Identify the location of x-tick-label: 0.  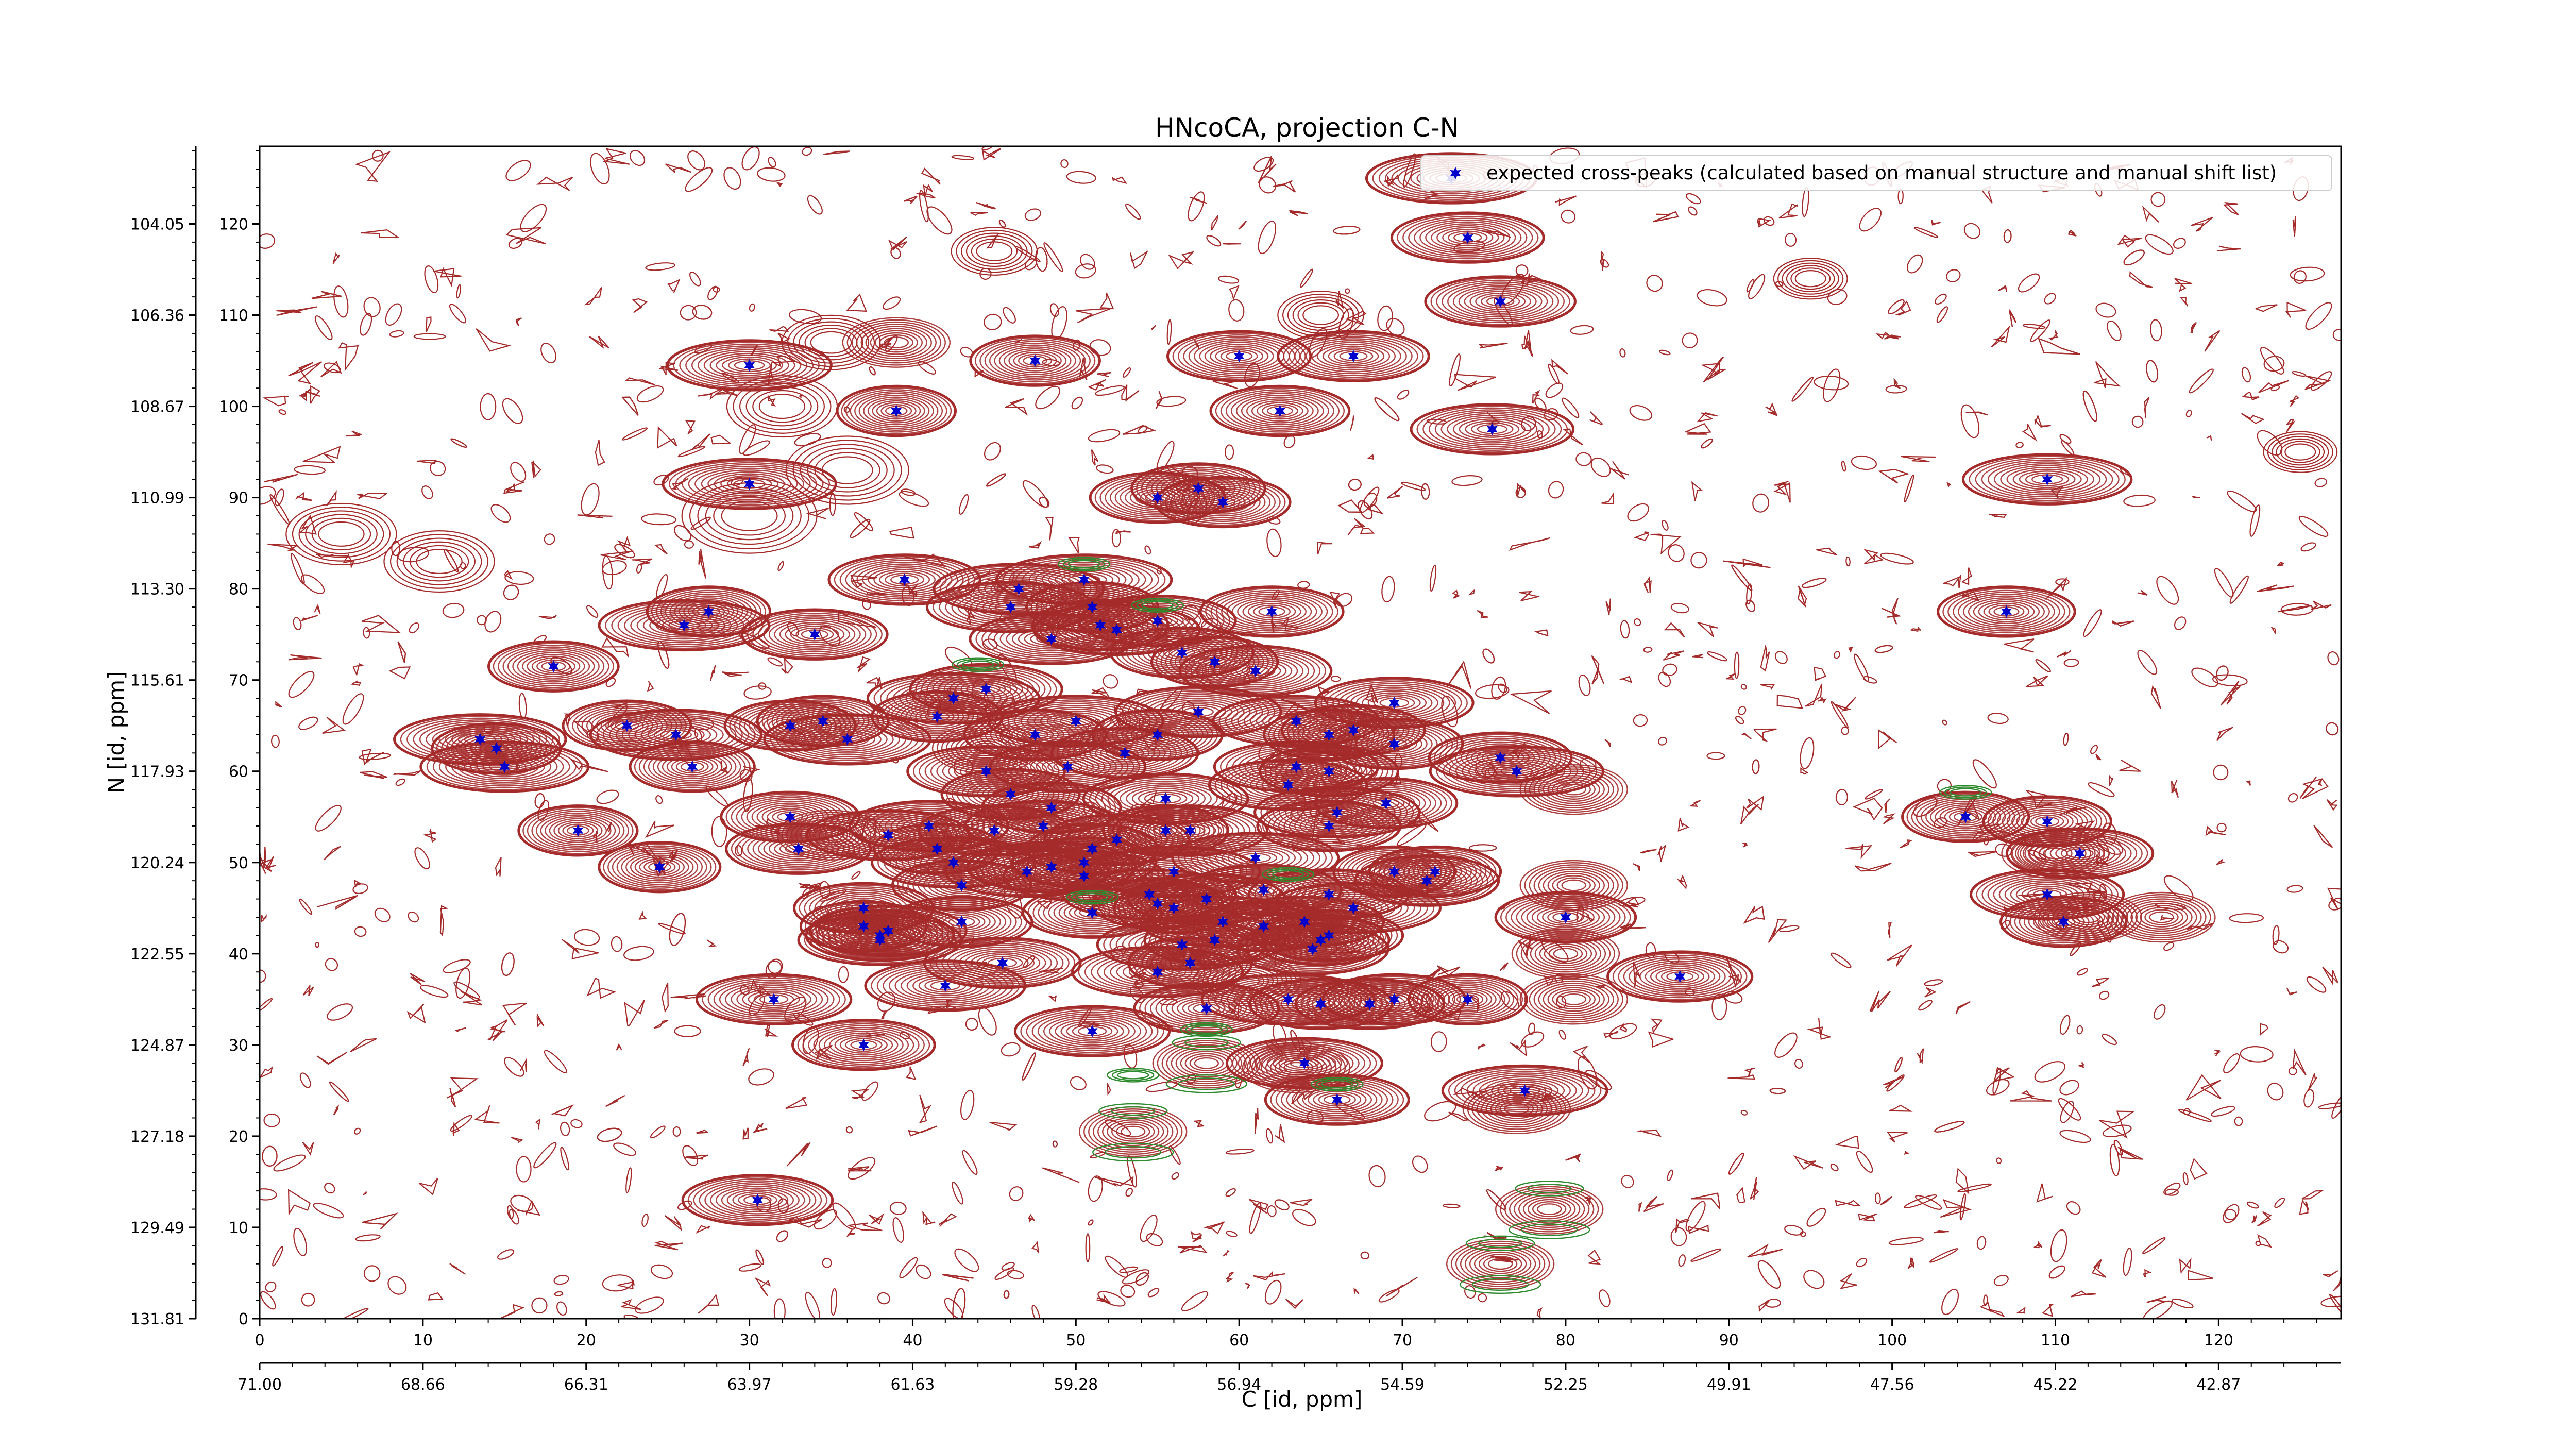
(259, 1341).